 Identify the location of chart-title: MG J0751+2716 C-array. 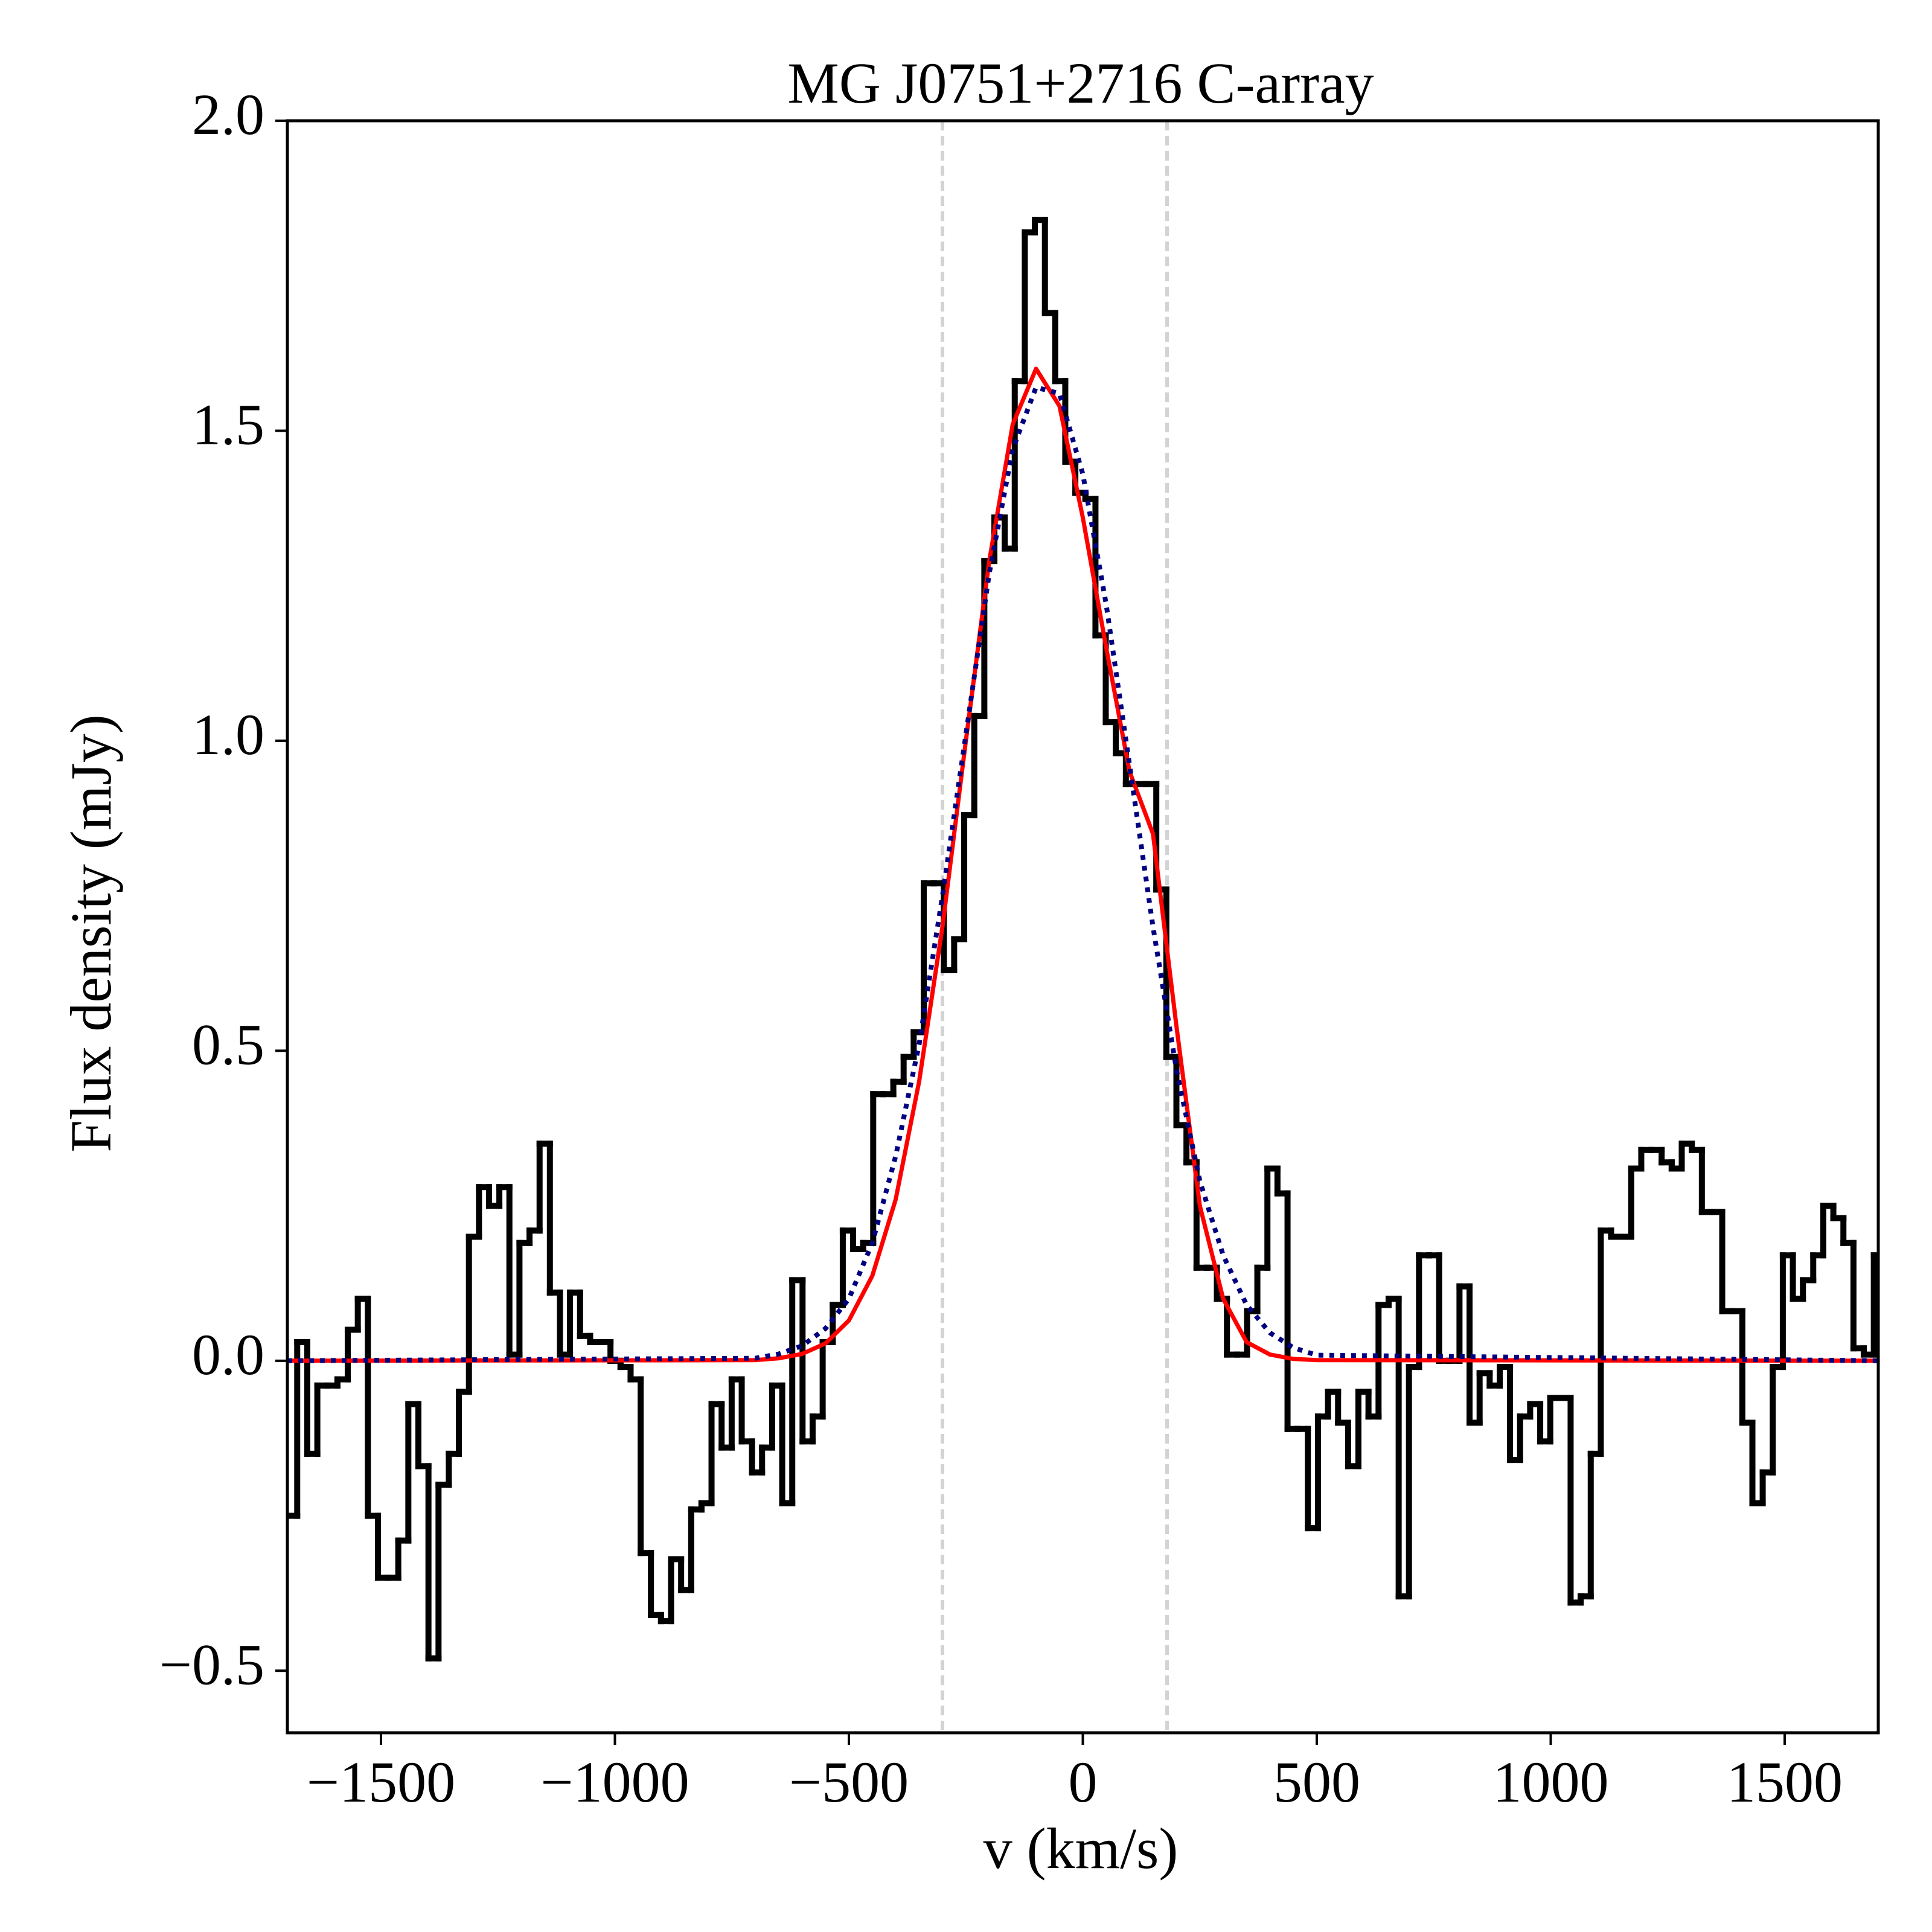
(1081, 83).